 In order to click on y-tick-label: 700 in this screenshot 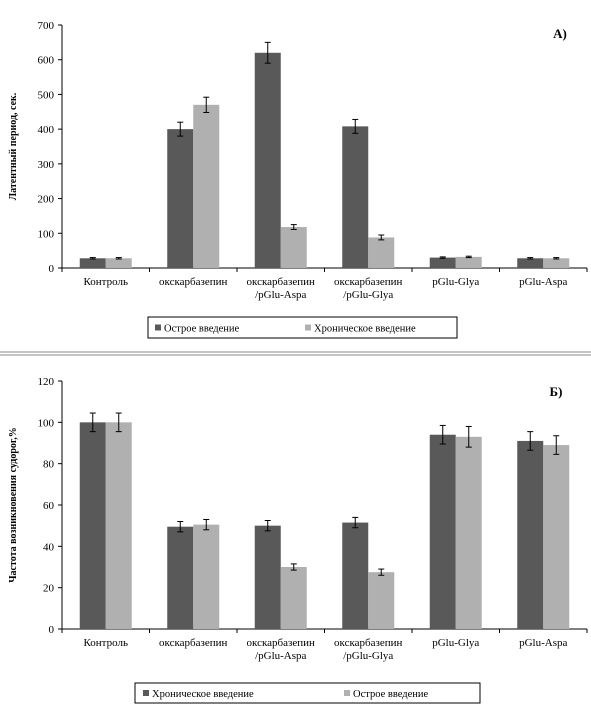, I will do `click(46, 26)`.